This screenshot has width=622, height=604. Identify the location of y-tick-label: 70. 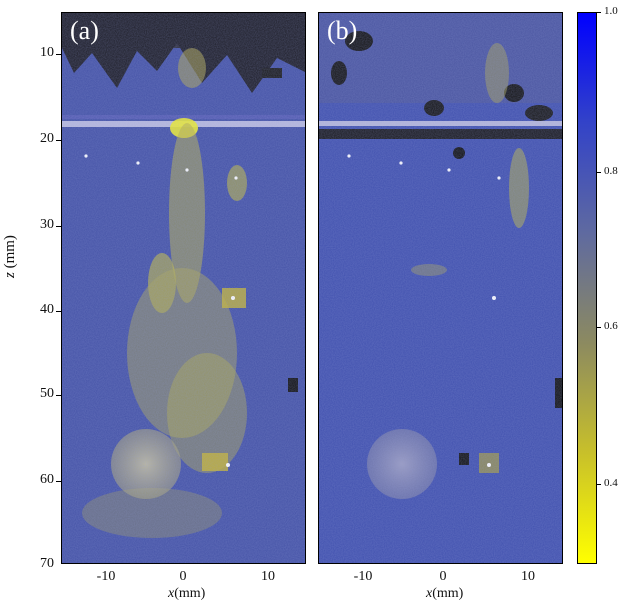
(39, 564).